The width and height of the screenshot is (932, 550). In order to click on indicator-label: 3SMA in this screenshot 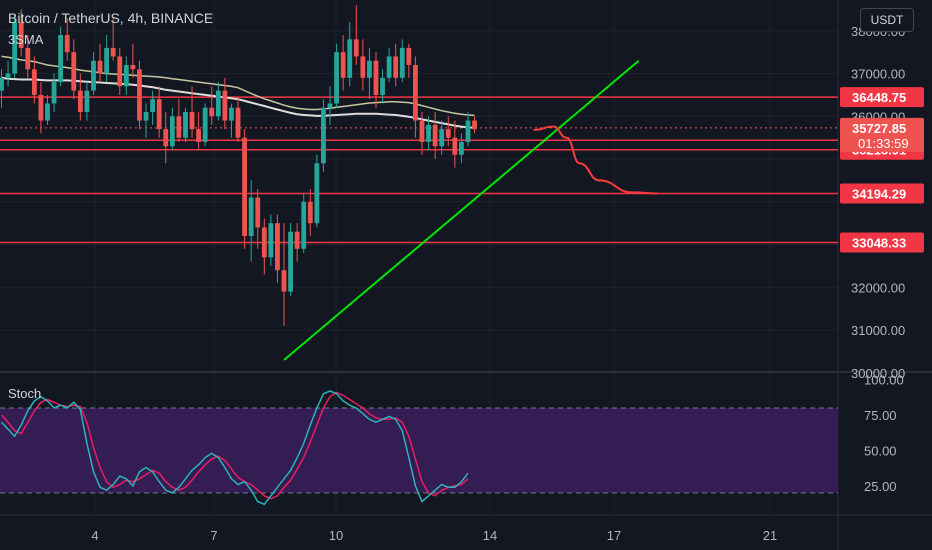, I will do `click(26, 39)`.